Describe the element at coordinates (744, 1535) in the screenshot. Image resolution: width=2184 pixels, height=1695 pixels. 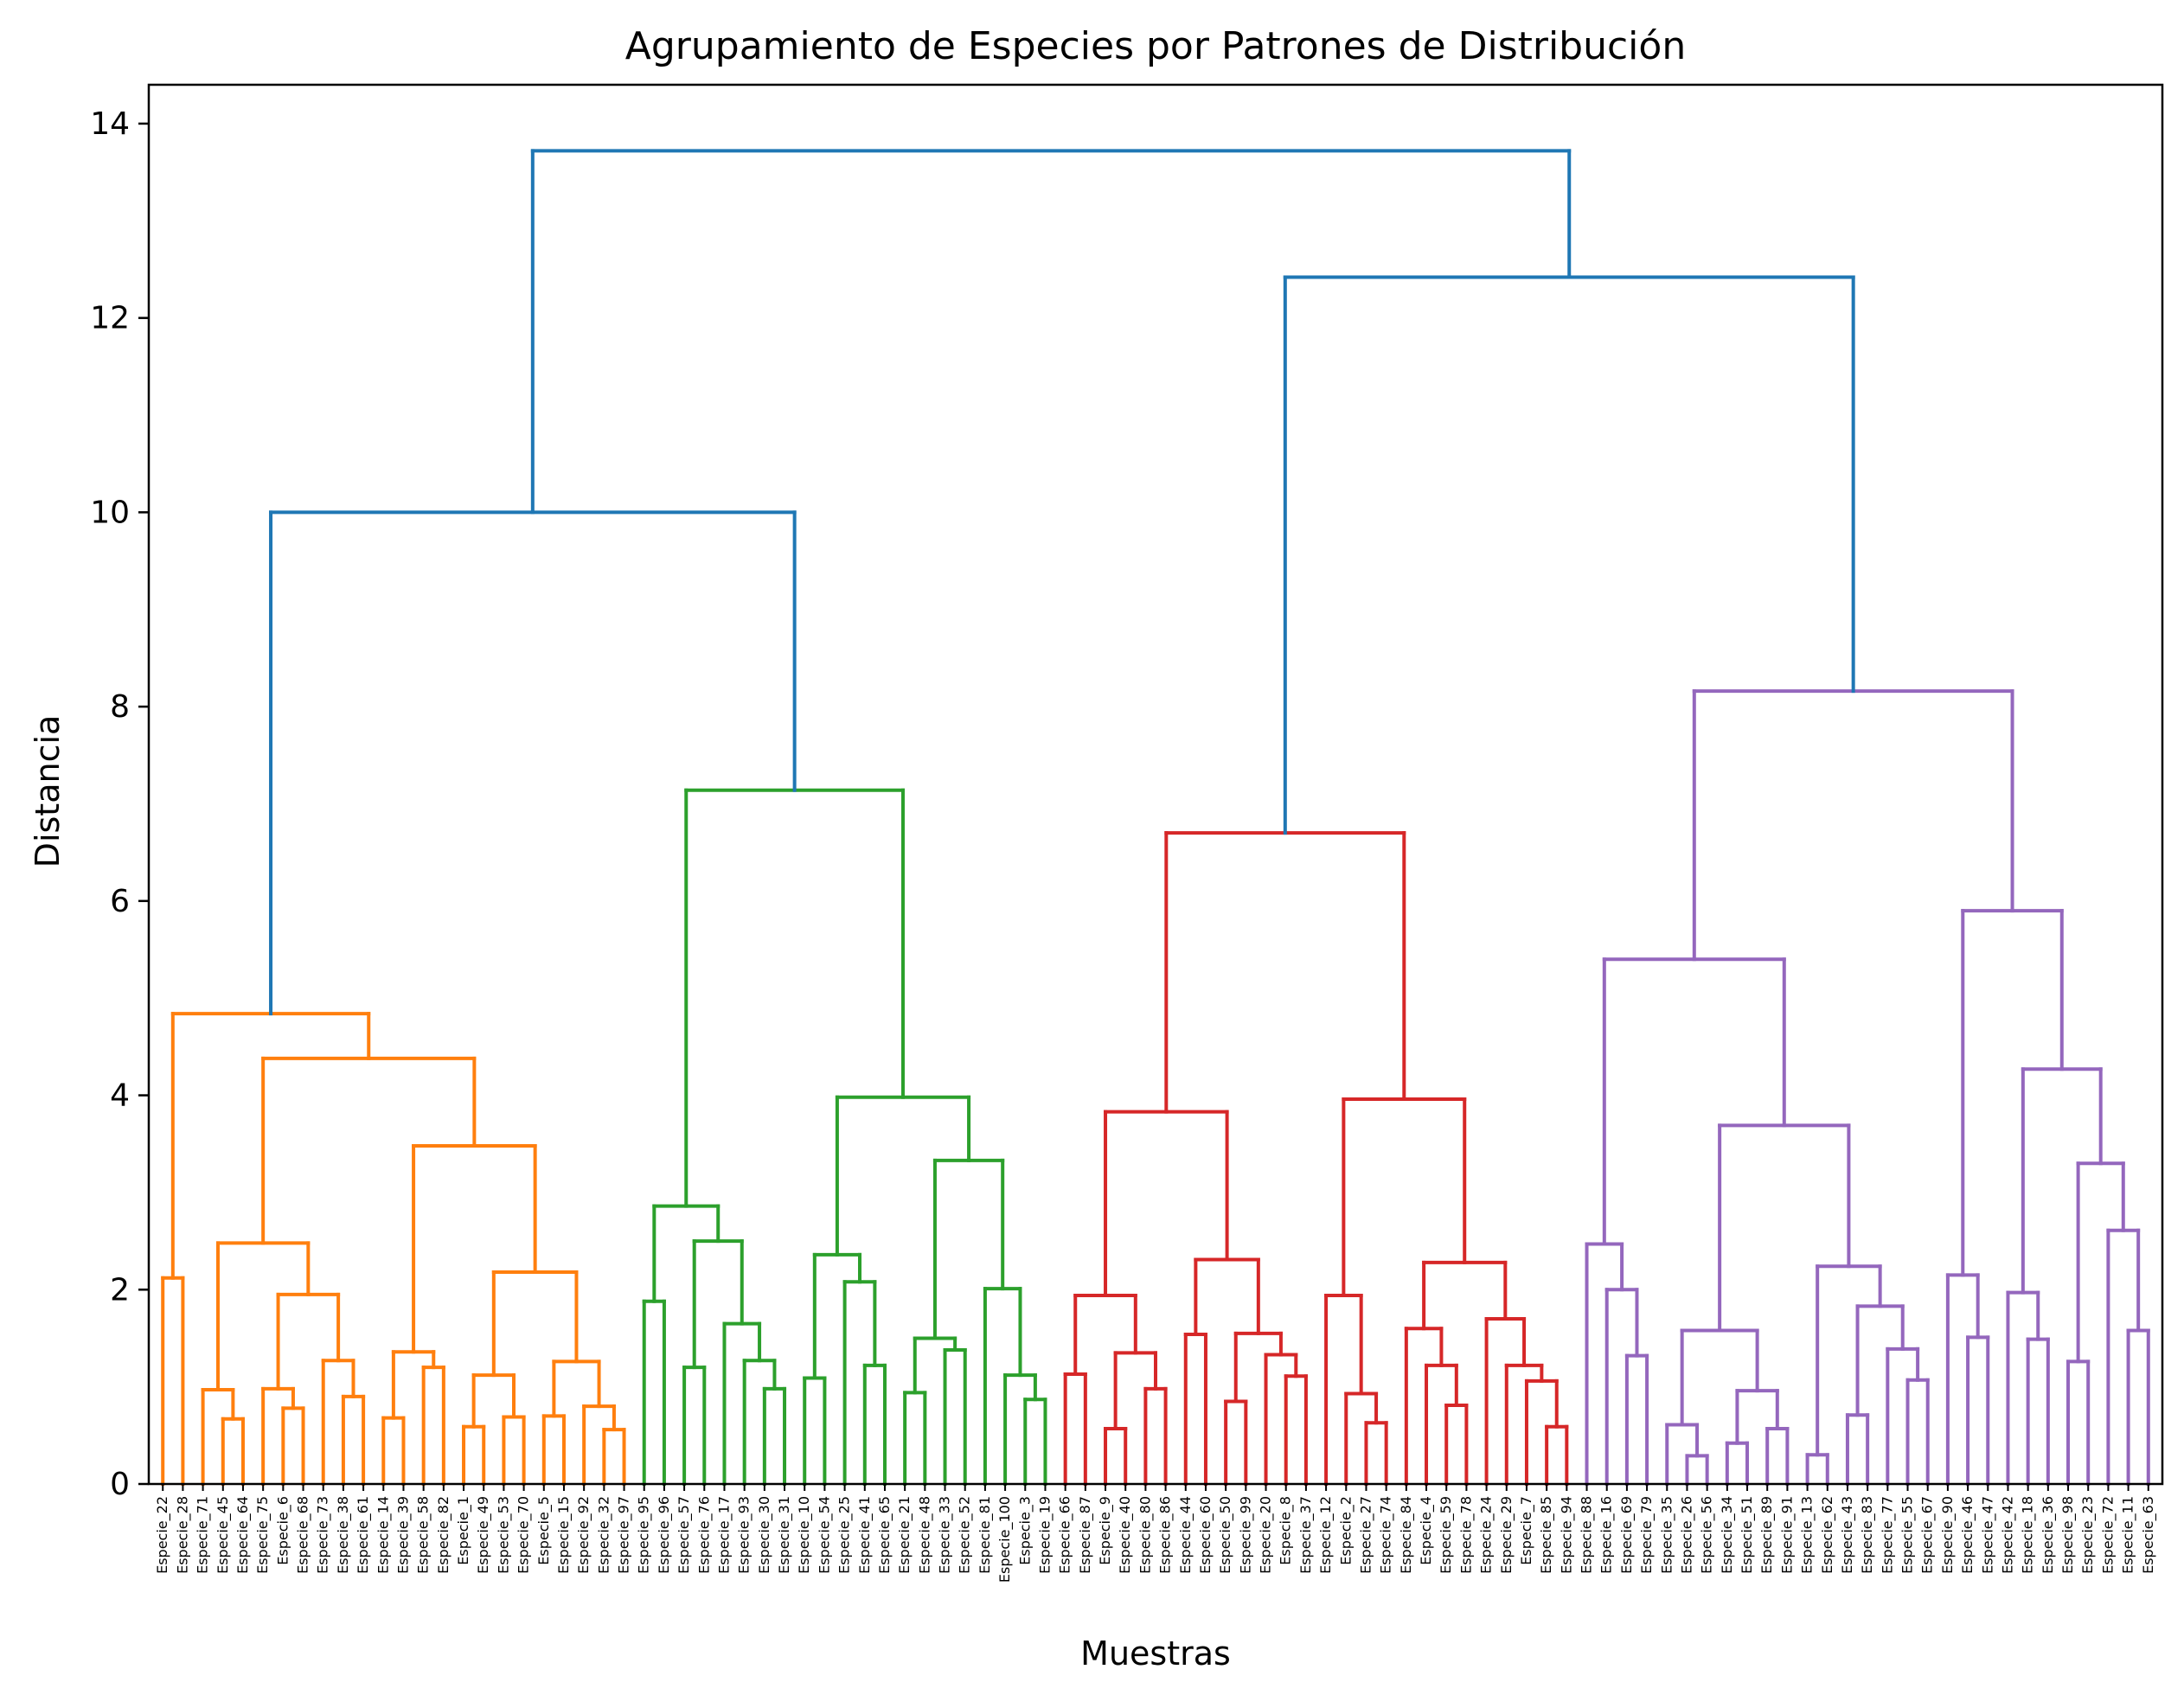
I see `leaf-label: Especie_93` at that location.